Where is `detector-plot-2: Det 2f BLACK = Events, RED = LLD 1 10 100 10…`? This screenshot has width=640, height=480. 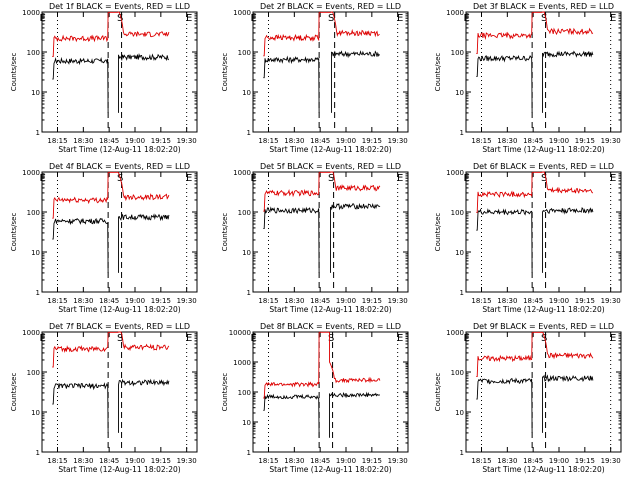
detector-plot-2: Det 2f BLACK = Events, RED = LLD 1 10 100 10… is located at coordinates (315, 78).